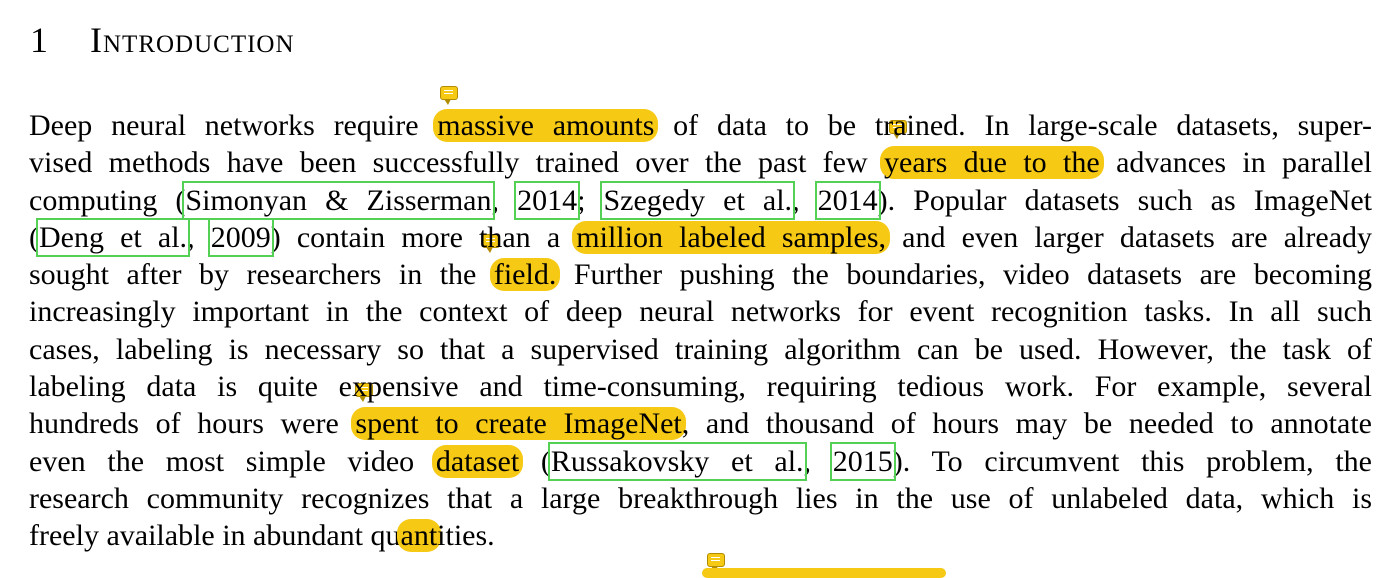  What do you see at coordinates (862, 461) in the screenshot?
I see `citation-year-link: 2015` at bounding box center [862, 461].